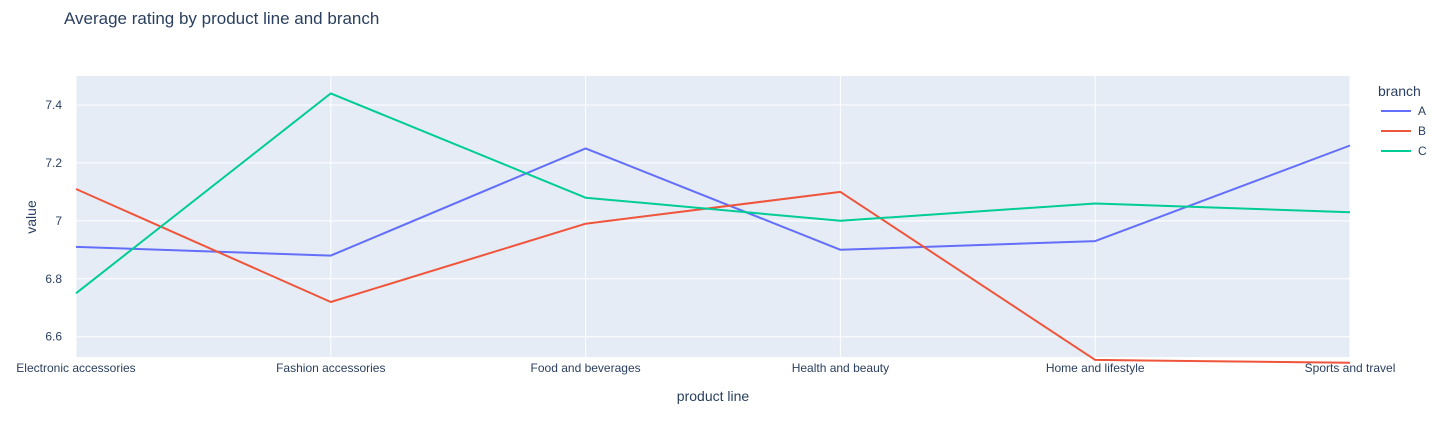  What do you see at coordinates (1422, 151) in the screenshot?
I see `legend-label: C` at bounding box center [1422, 151].